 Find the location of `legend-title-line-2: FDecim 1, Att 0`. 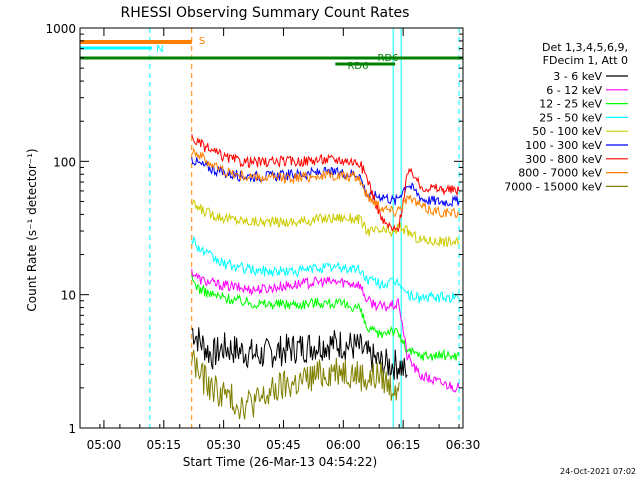

legend-title-line-2: FDecim 1, Att 0 is located at coordinates (585, 60).